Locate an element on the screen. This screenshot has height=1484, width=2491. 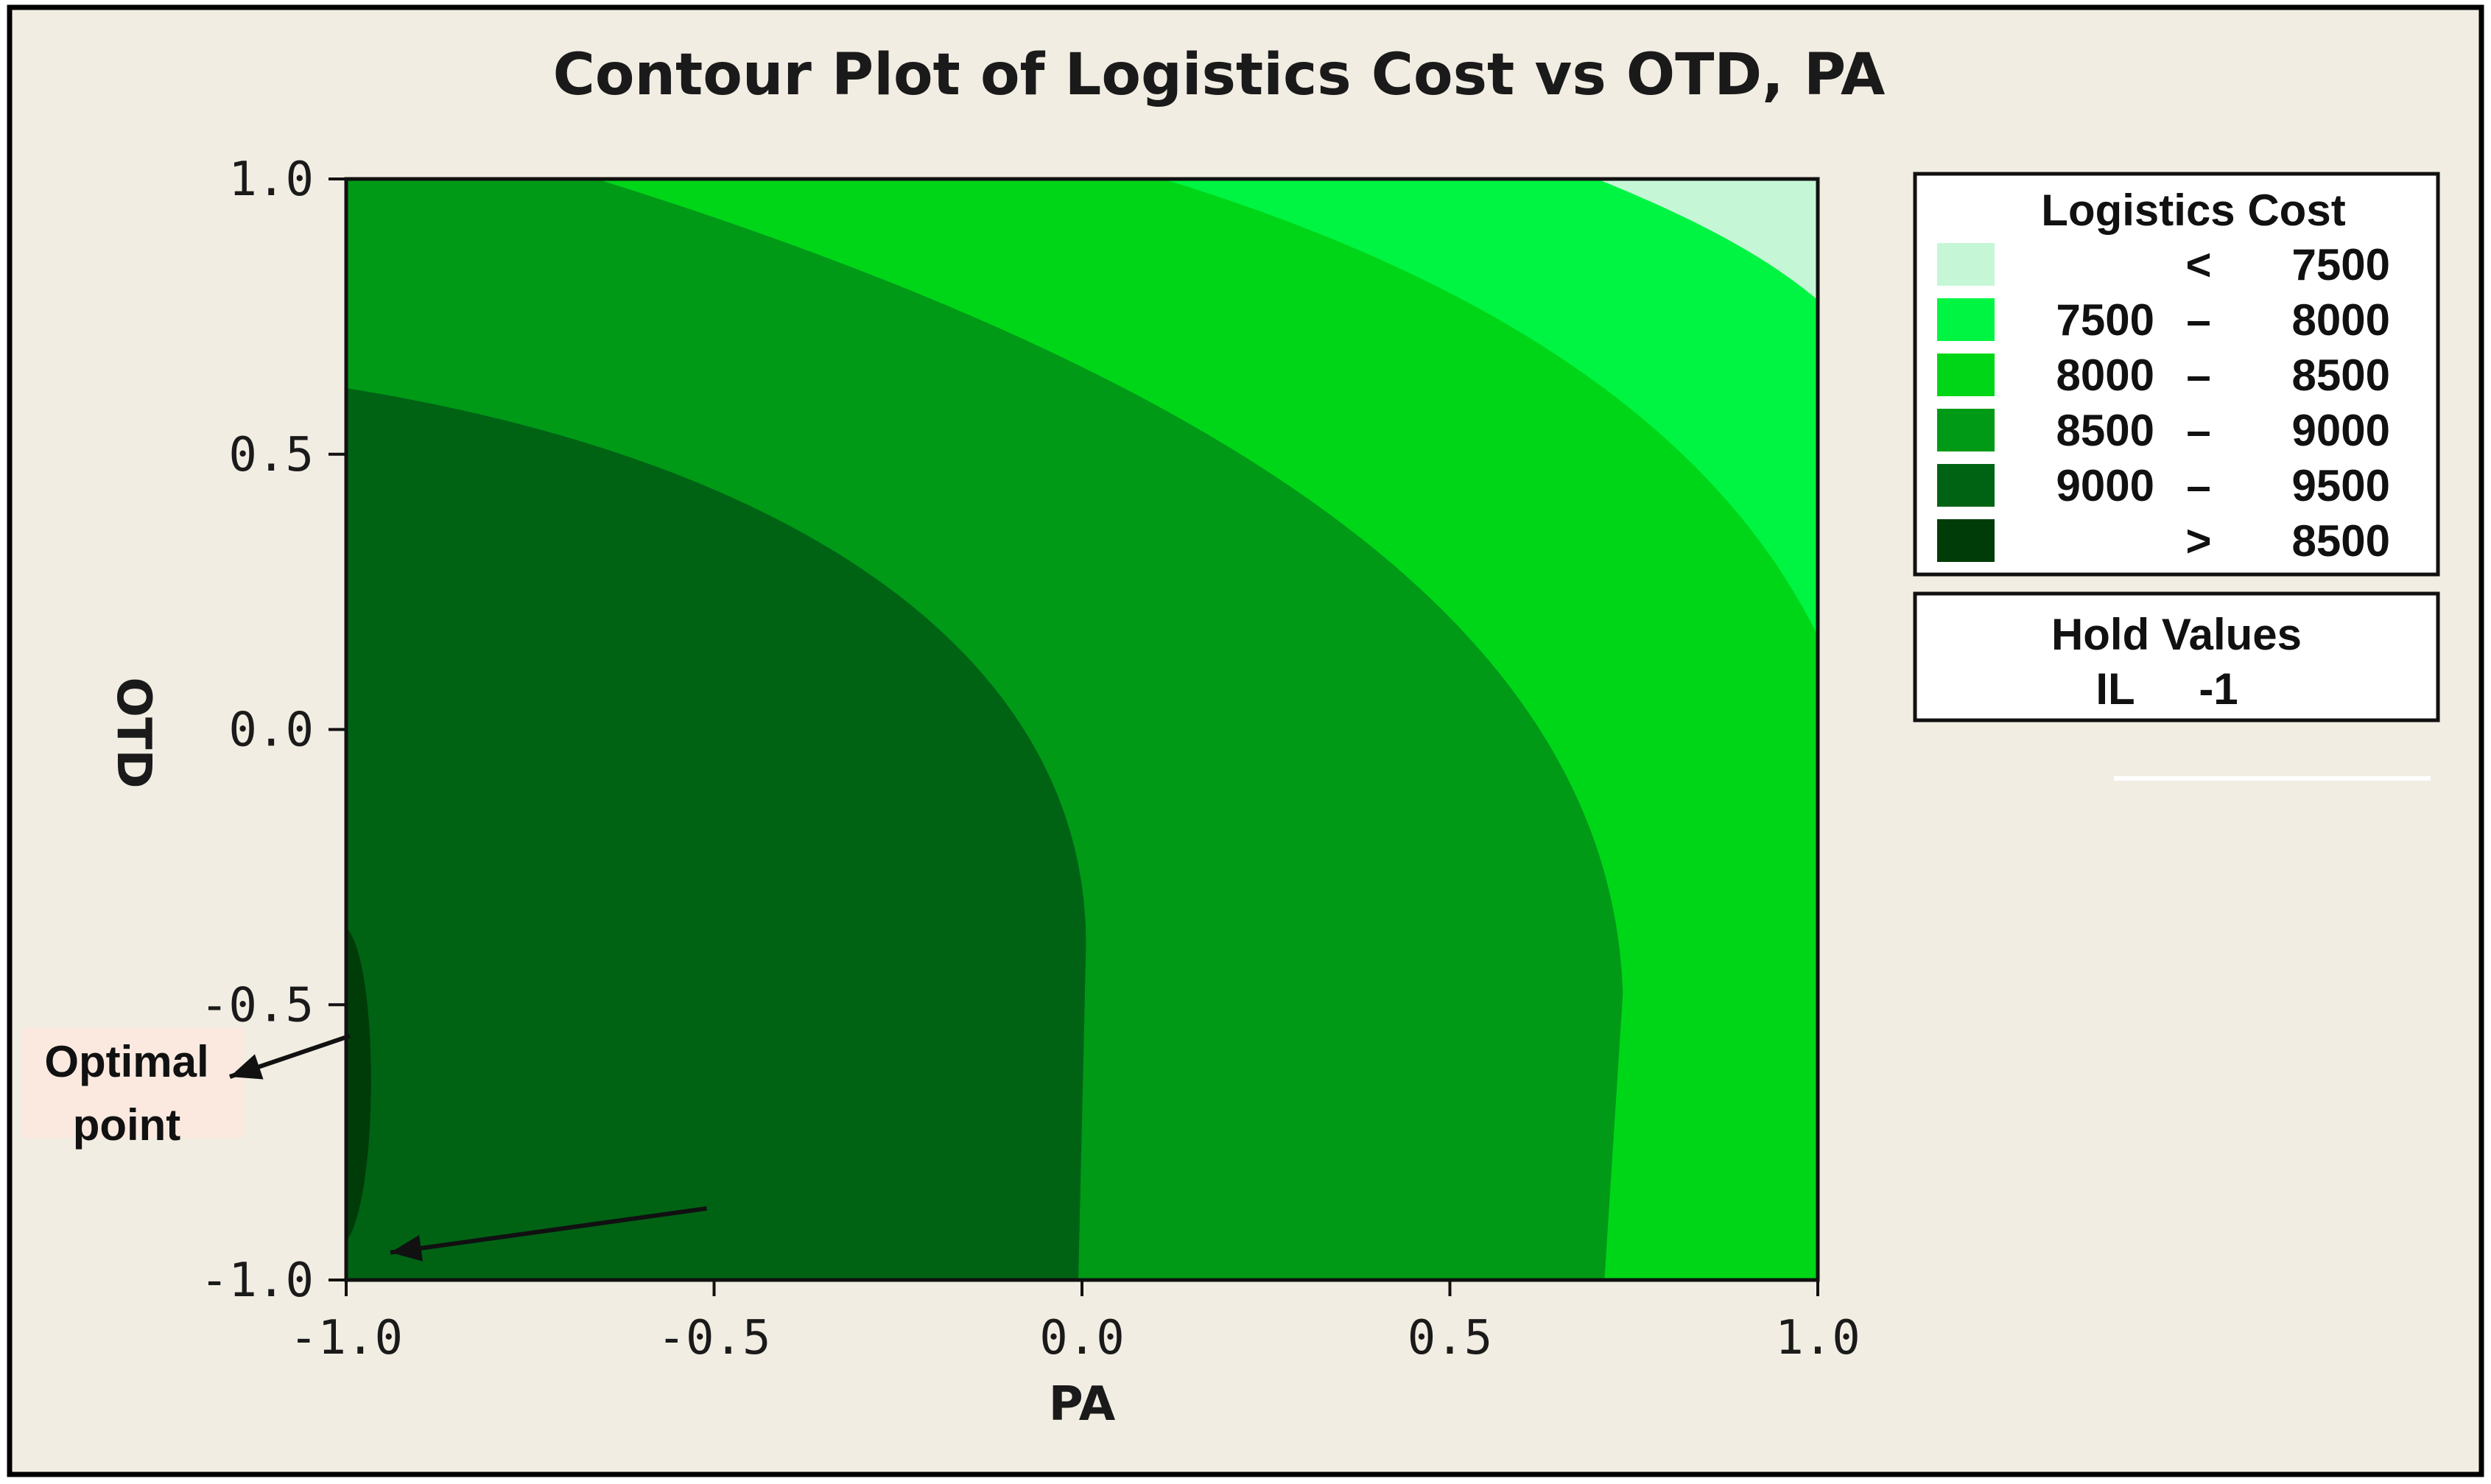
optimal-point-annotation: Optimal point is located at coordinates (364, 1144).